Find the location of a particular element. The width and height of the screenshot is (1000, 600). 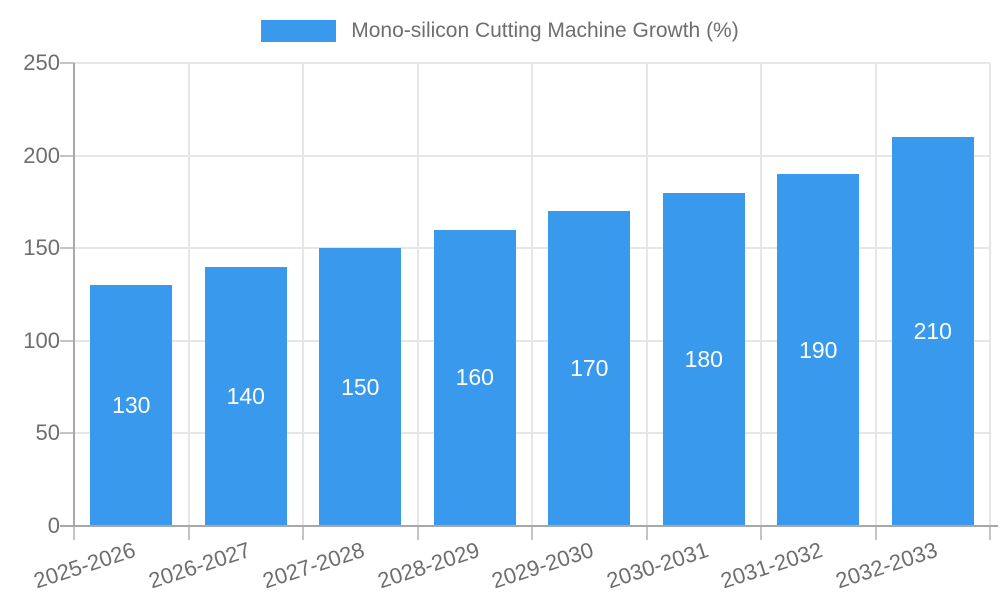

y-axis-label: 150 is located at coordinates (41, 248).